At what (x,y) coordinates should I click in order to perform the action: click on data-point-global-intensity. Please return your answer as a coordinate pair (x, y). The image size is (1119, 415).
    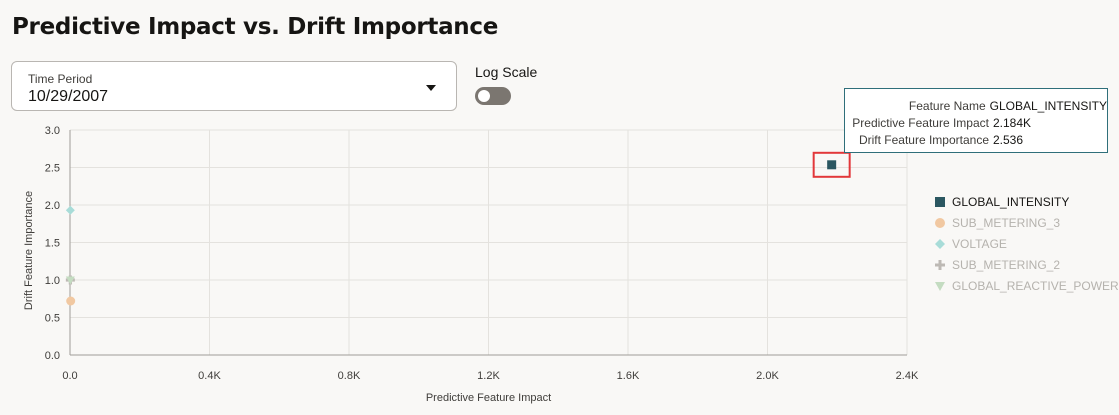
    Looking at the image, I should click on (832, 165).